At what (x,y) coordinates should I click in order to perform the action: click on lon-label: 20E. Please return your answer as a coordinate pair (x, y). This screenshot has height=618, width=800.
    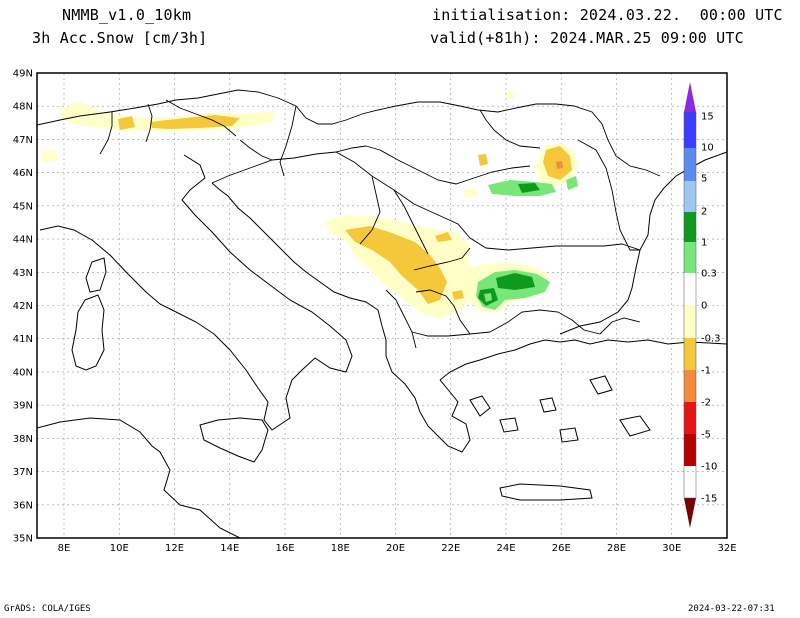
    Looking at the image, I should click on (395, 548).